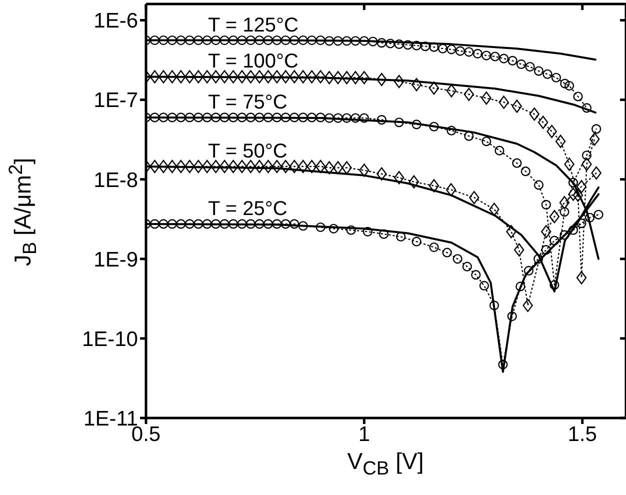 This screenshot has width=626, height=495. Describe the element at coordinates (582, 434) in the screenshot. I see `x-tick-label: 1.5` at that location.